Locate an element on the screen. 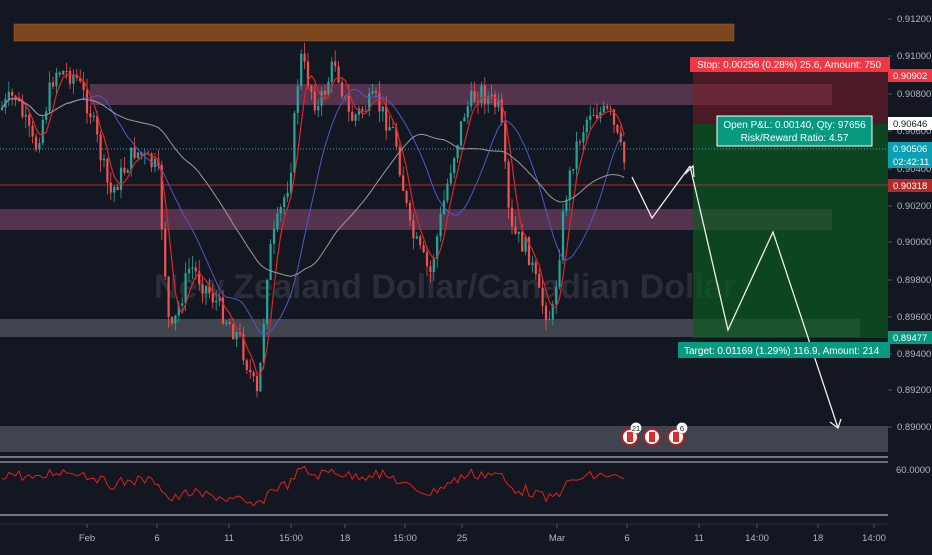 The image size is (932, 555). price-tick-label: 0.89000 is located at coordinates (914, 427).